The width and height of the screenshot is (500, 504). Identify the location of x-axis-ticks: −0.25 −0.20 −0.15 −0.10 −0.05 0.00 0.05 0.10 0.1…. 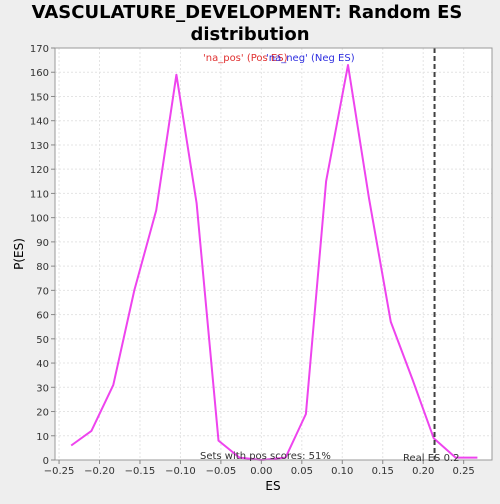
(259, 468).